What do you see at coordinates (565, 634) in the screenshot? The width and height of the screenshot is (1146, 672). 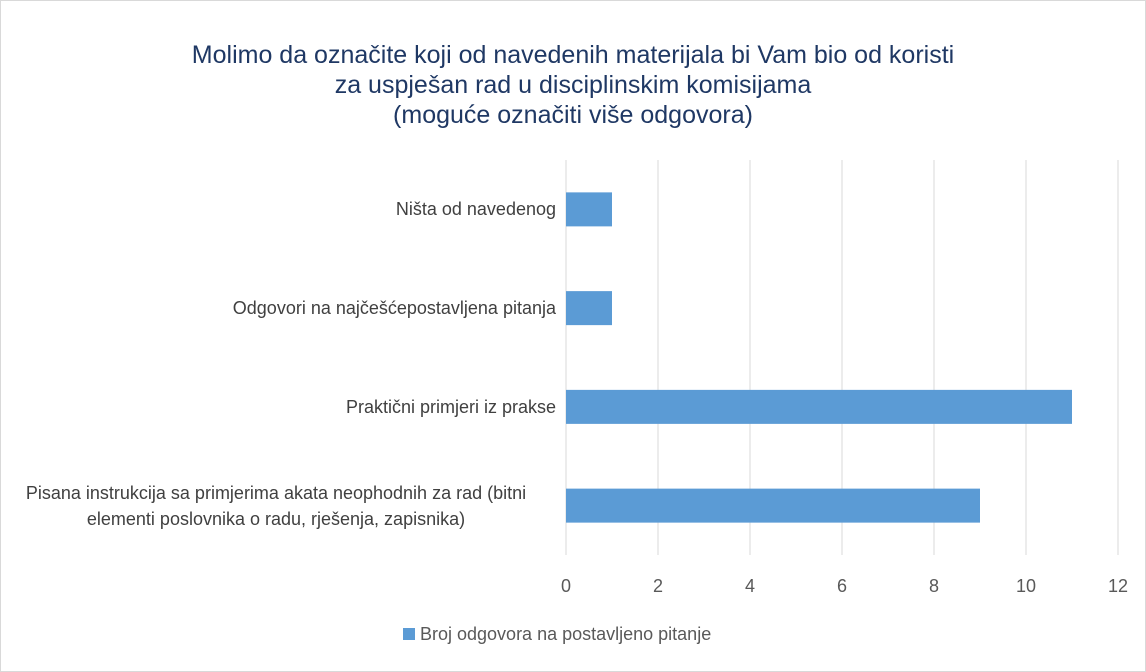 I see `legend-label: Broj odgovora na postavljeno pitanje` at bounding box center [565, 634].